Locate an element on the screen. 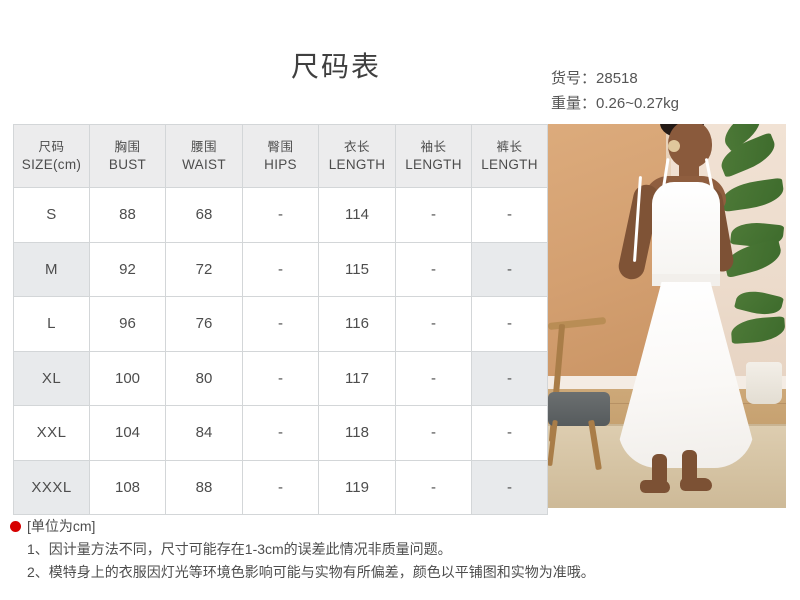 The height and width of the screenshot is (600, 800). weight-value: 0.26~0.27kg is located at coordinates (638, 103).